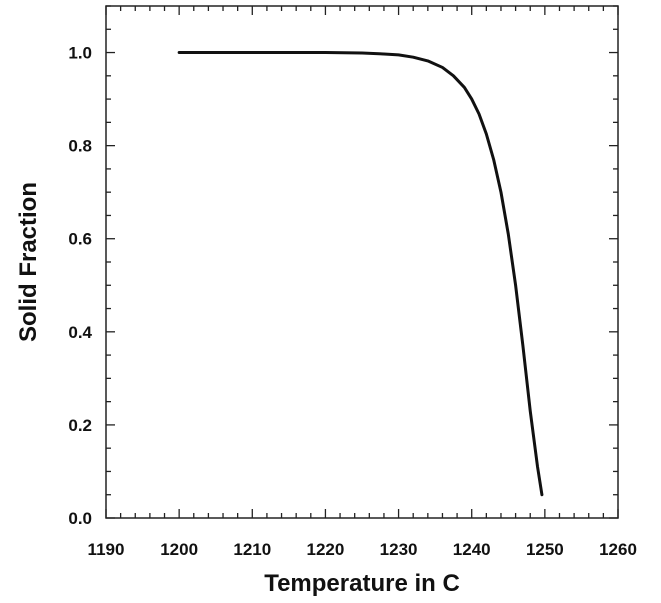 This screenshot has height=603, width=661. What do you see at coordinates (545, 549) in the screenshot?
I see `x-tick-label: 1250` at bounding box center [545, 549].